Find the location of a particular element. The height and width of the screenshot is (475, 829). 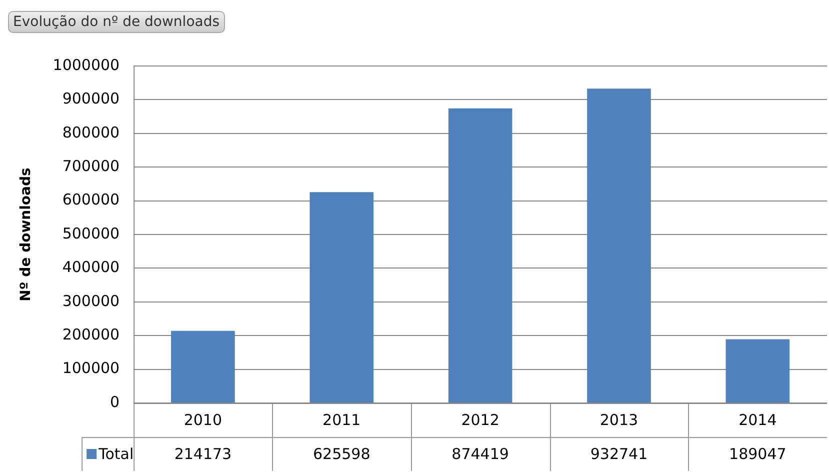

x-tick-label: 2014 is located at coordinates (757, 419).